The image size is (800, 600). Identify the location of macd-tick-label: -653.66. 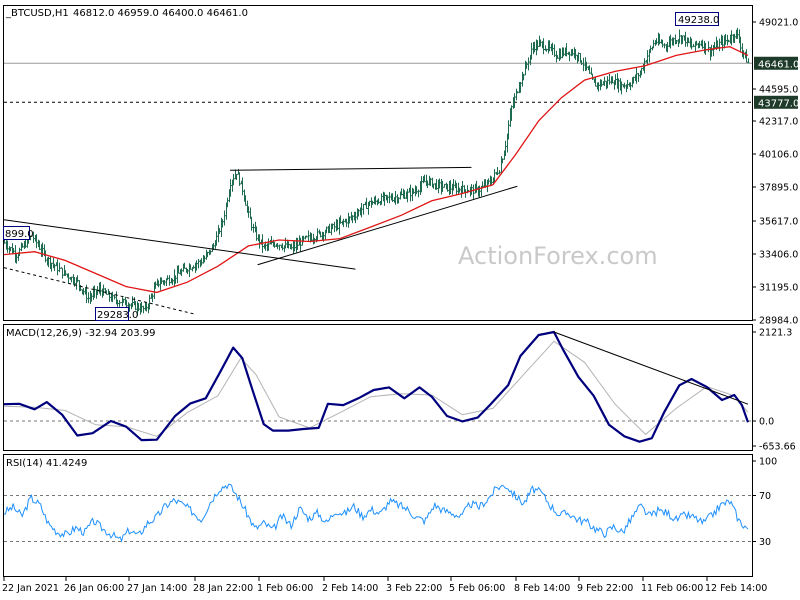
(777, 447).